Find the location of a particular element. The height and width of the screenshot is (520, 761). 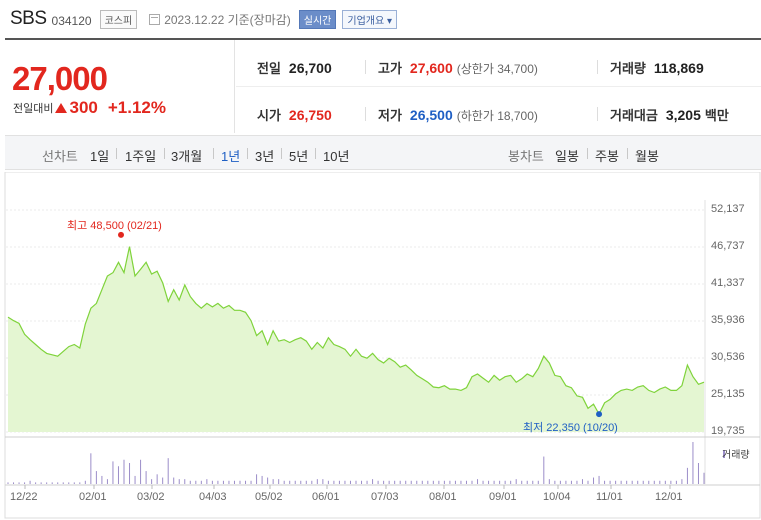

x-tick-label: 07/03 is located at coordinates (385, 497).